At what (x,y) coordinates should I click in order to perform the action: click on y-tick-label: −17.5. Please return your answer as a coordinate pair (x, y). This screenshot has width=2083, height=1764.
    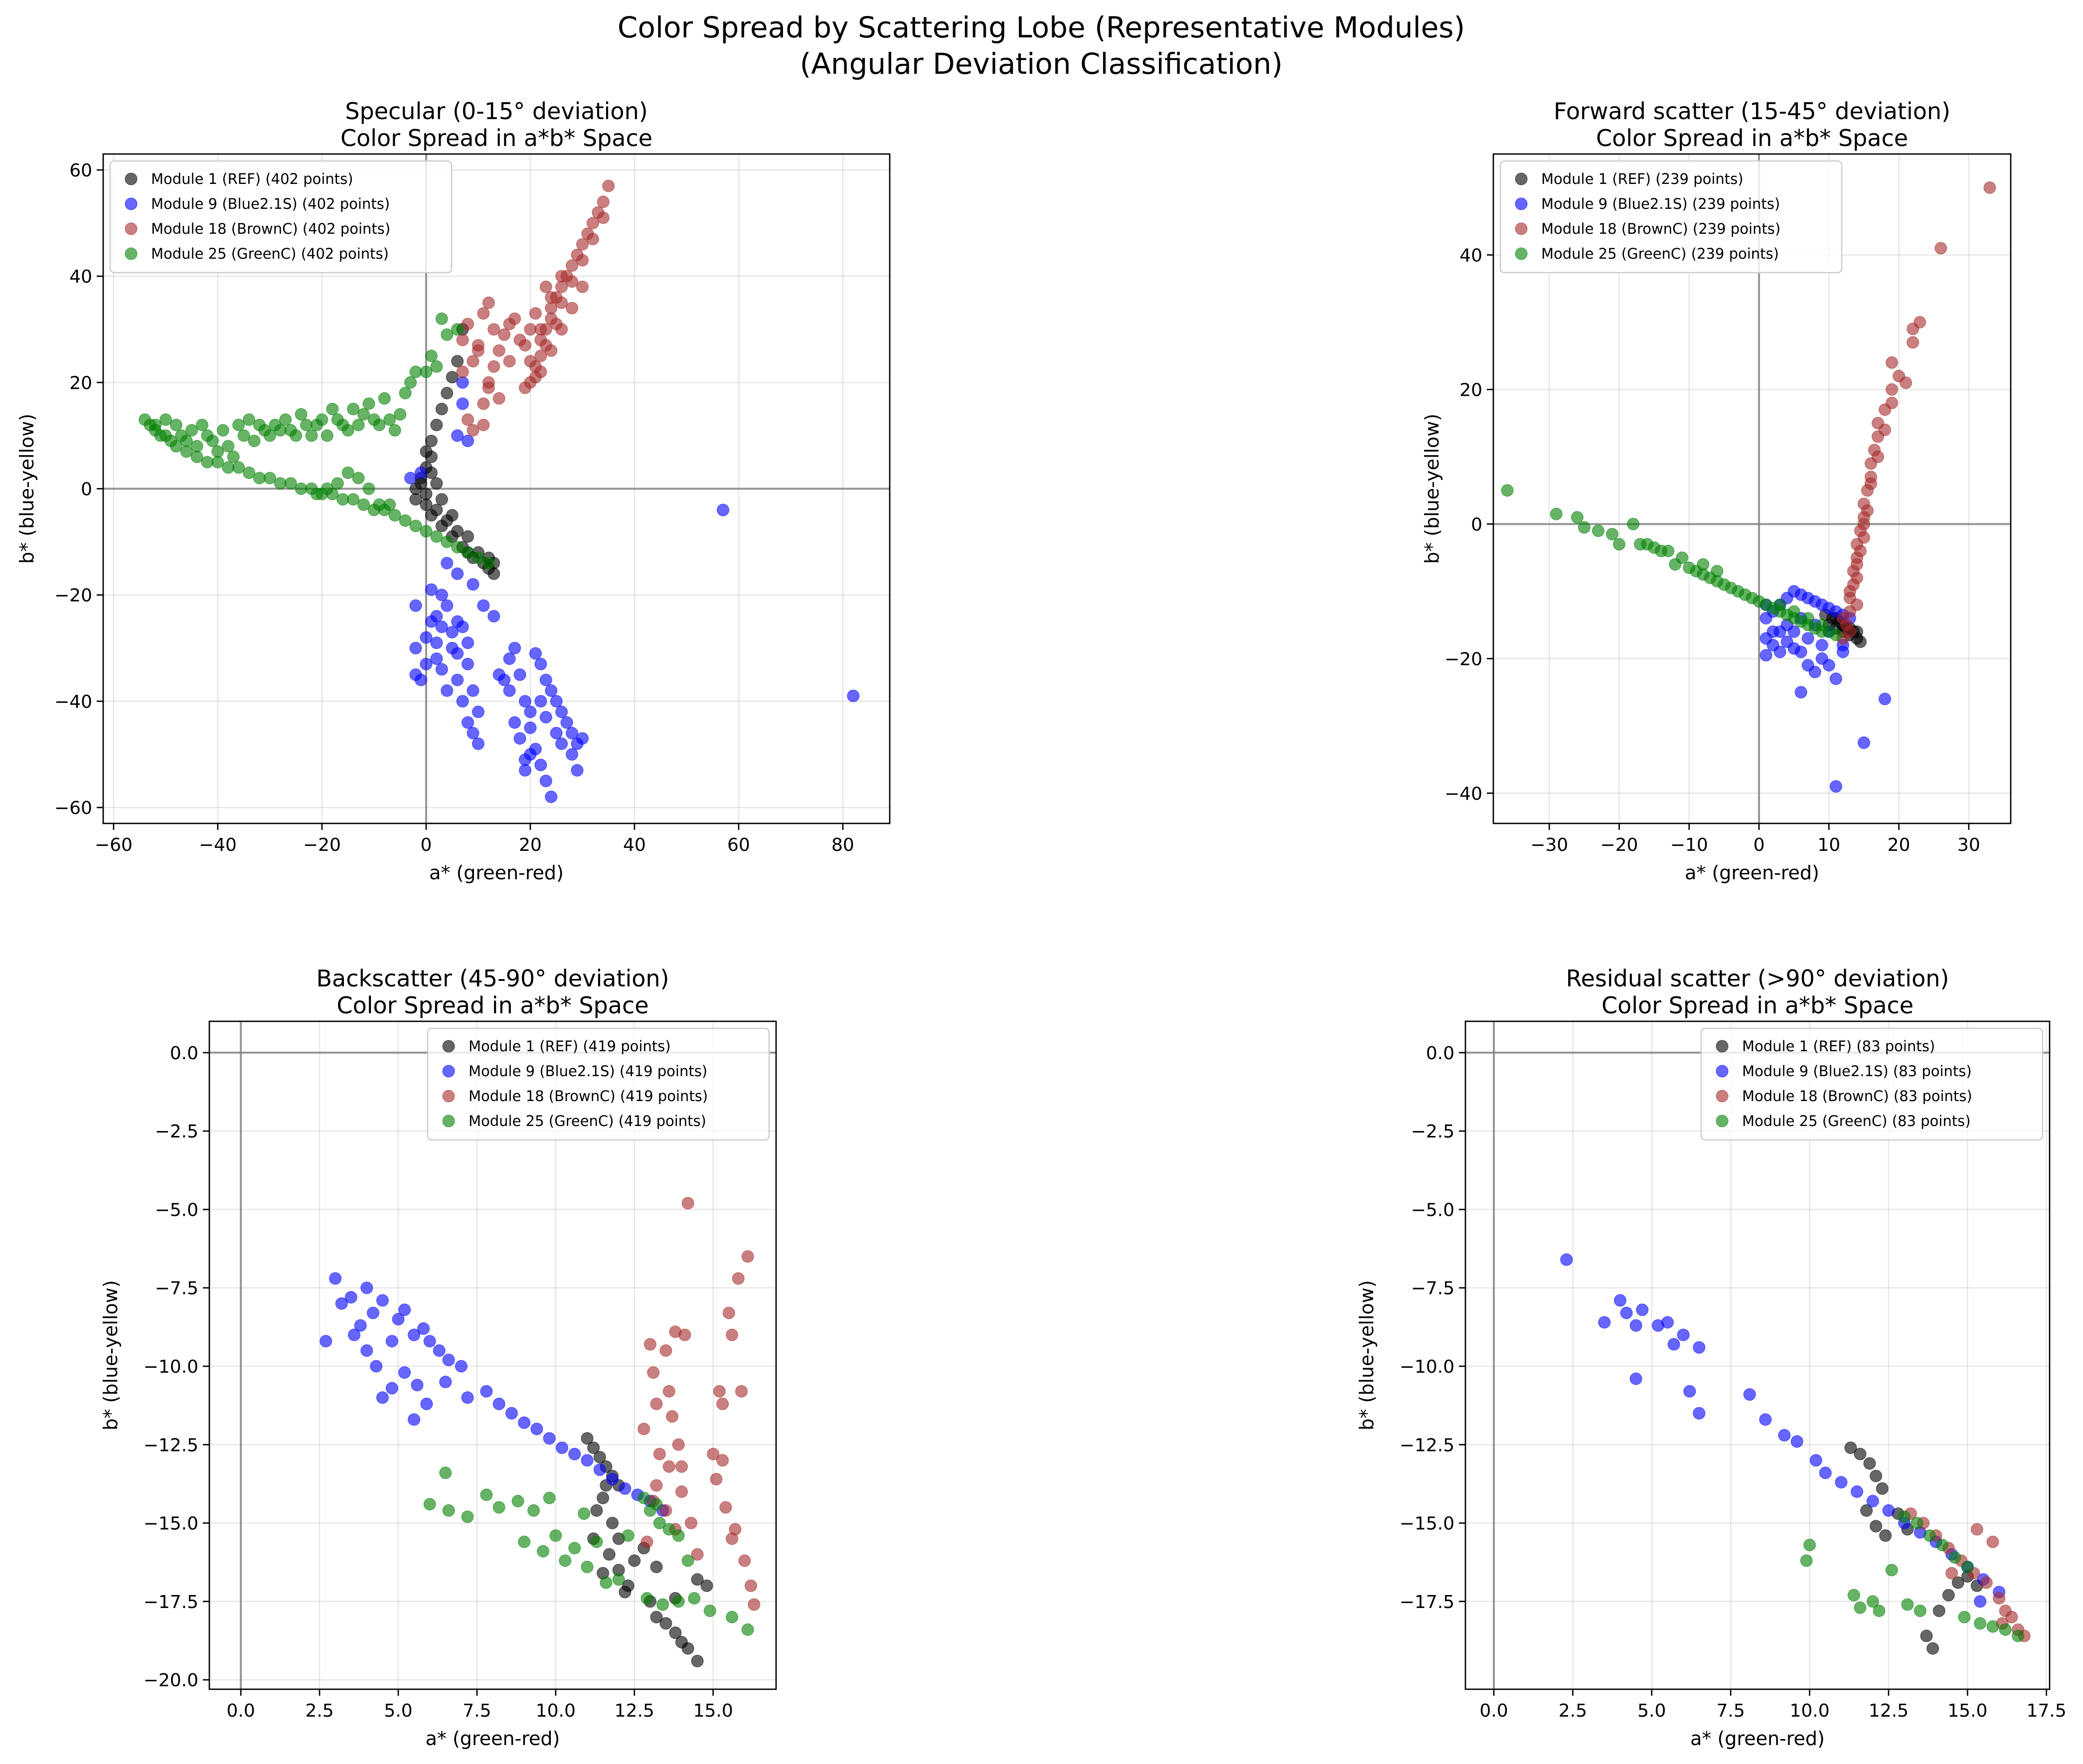
    Looking at the image, I should click on (1427, 1602).